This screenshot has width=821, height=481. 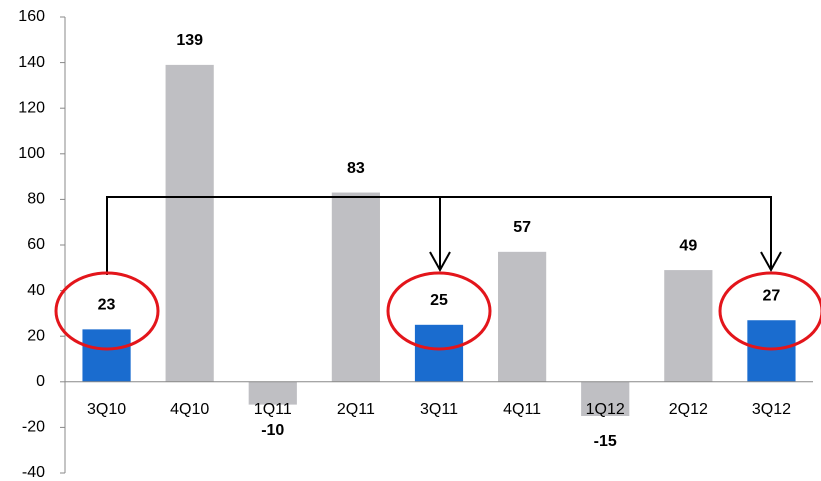 What do you see at coordinates (189, 409) in the screenshot?
I see `x-tick-label: 4Q10` at bounding box center [189, 409].